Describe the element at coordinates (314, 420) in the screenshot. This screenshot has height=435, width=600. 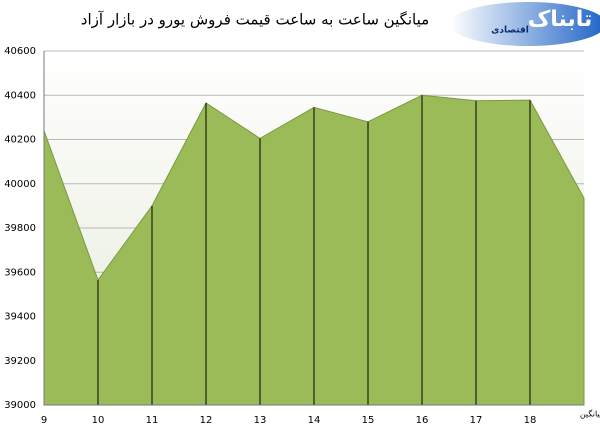
I see `x-tick-label: 14` at that location.